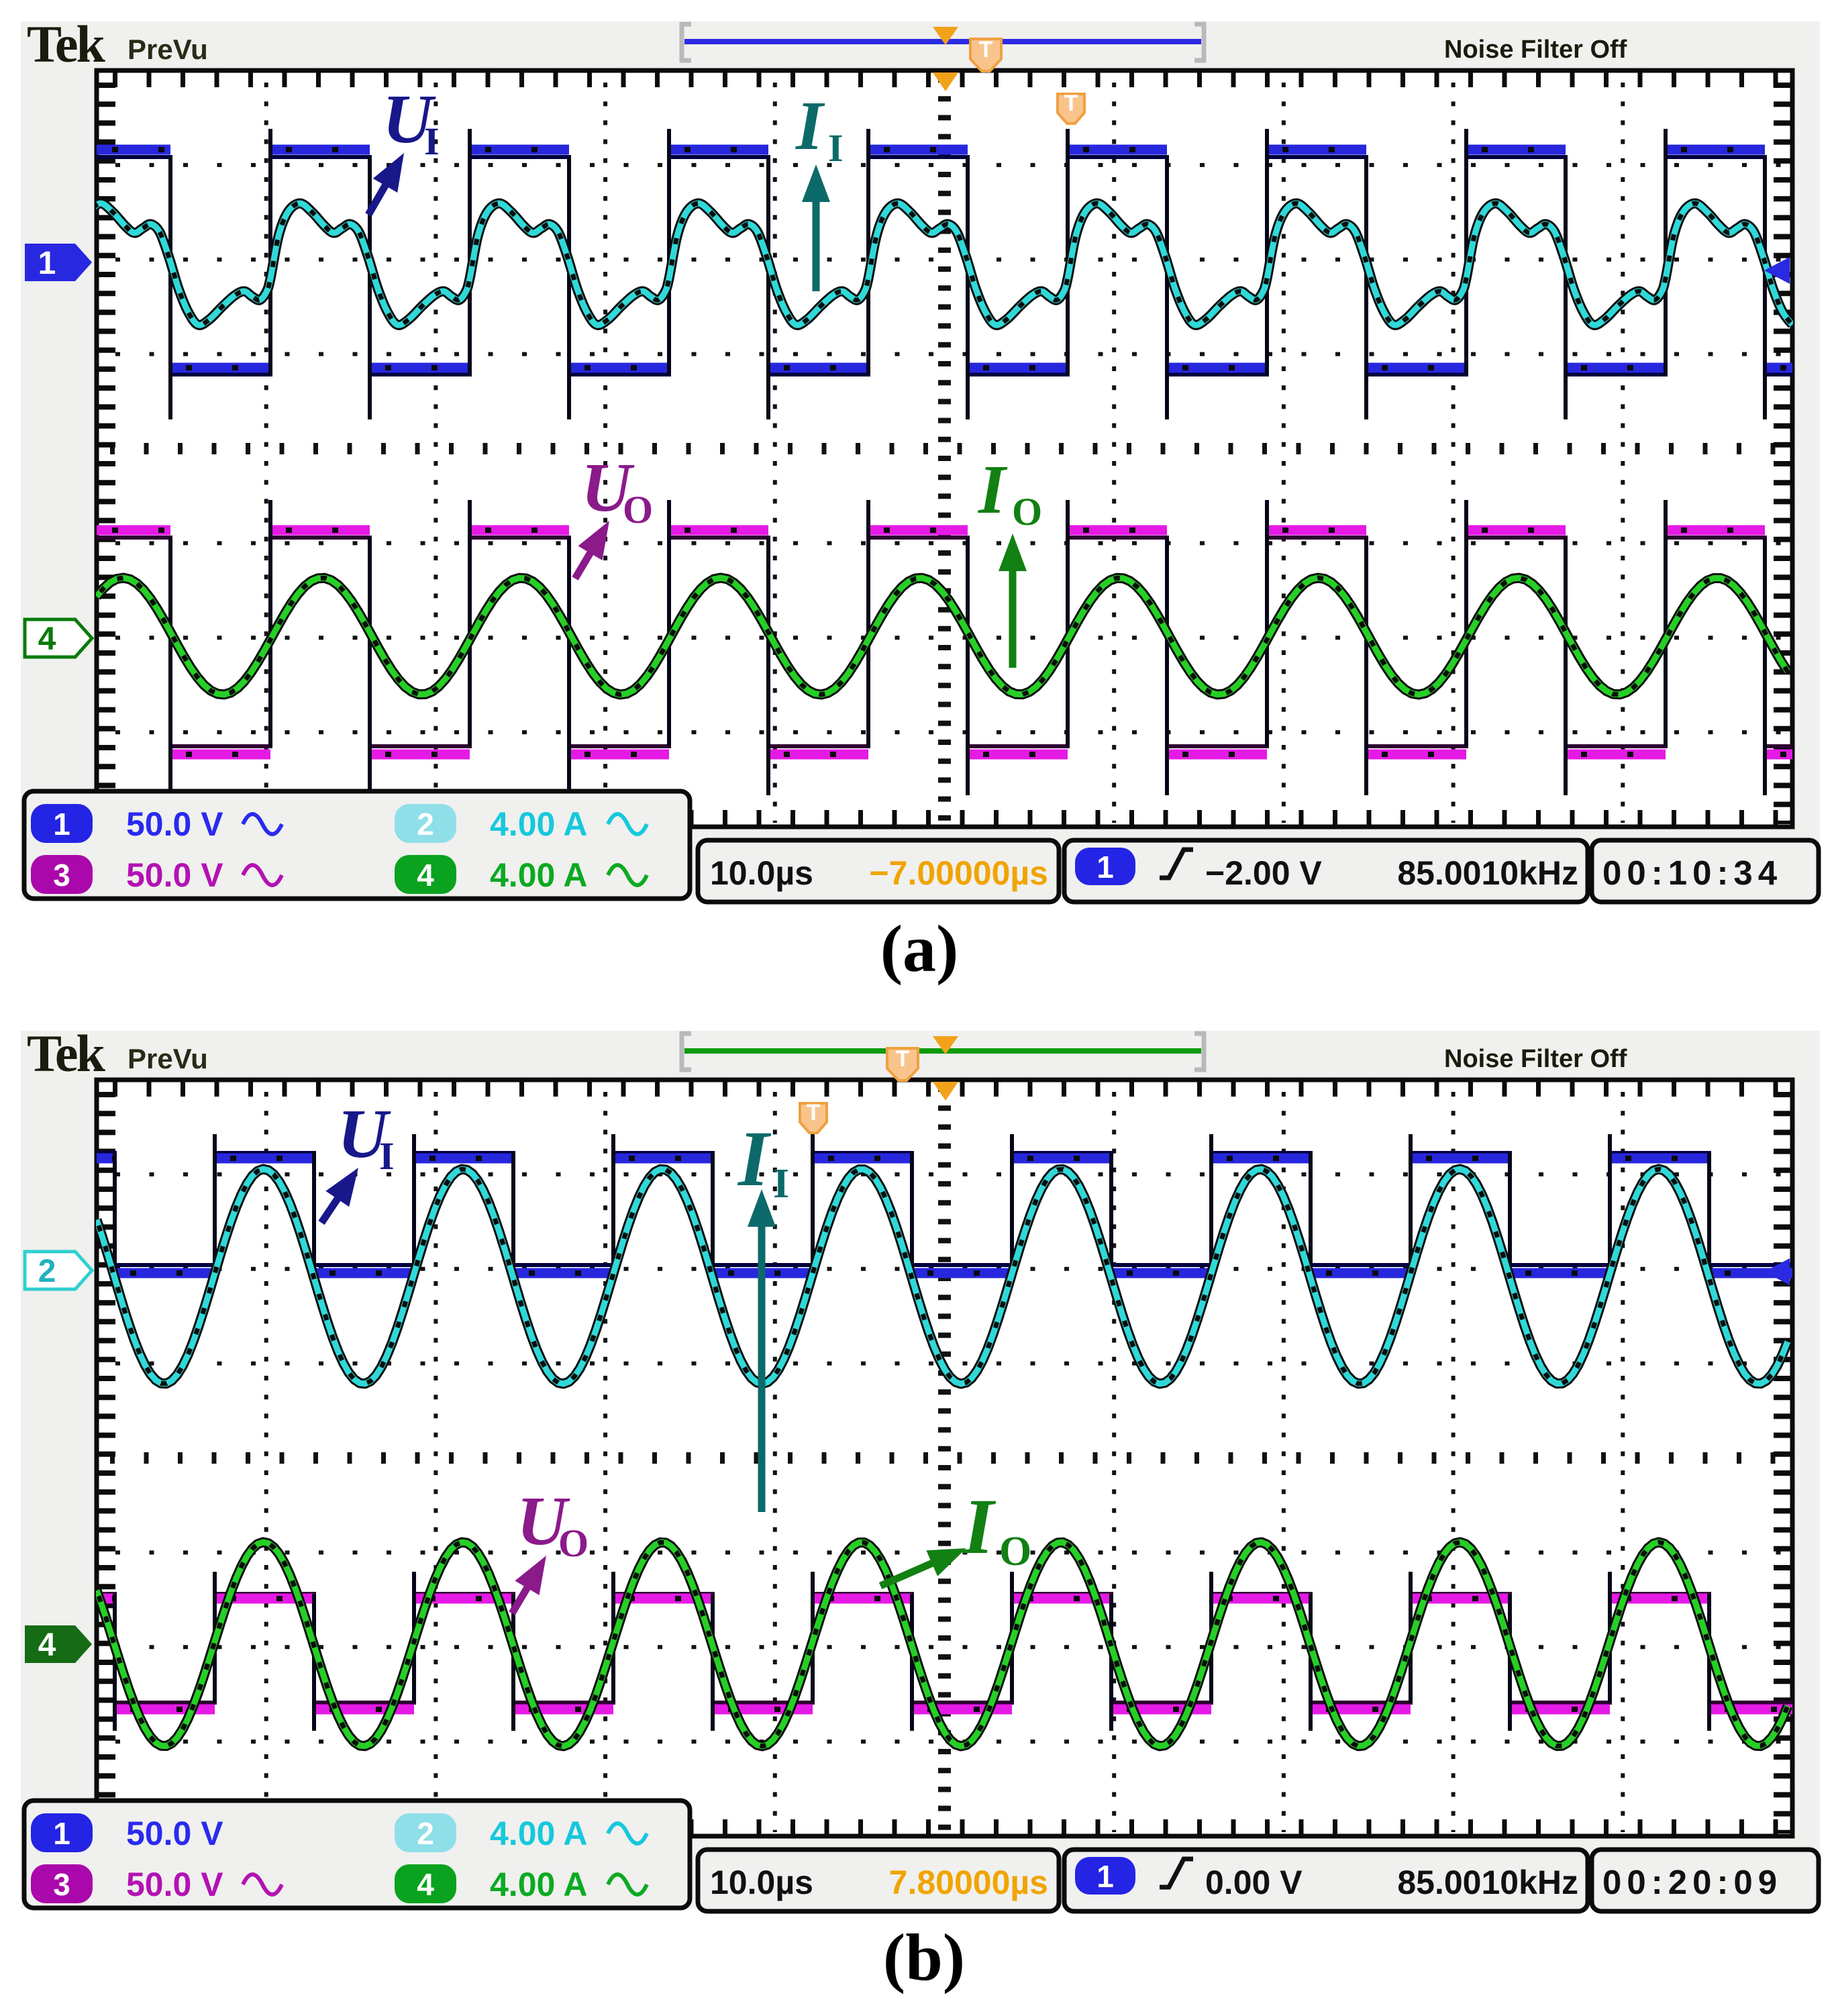 The width and height of the screenshot is (1836, 2016). What do you see at coordinates (924, 1957) in the screenshot?
I see `svg-text: (b)` at bounding box center [924, 1957].